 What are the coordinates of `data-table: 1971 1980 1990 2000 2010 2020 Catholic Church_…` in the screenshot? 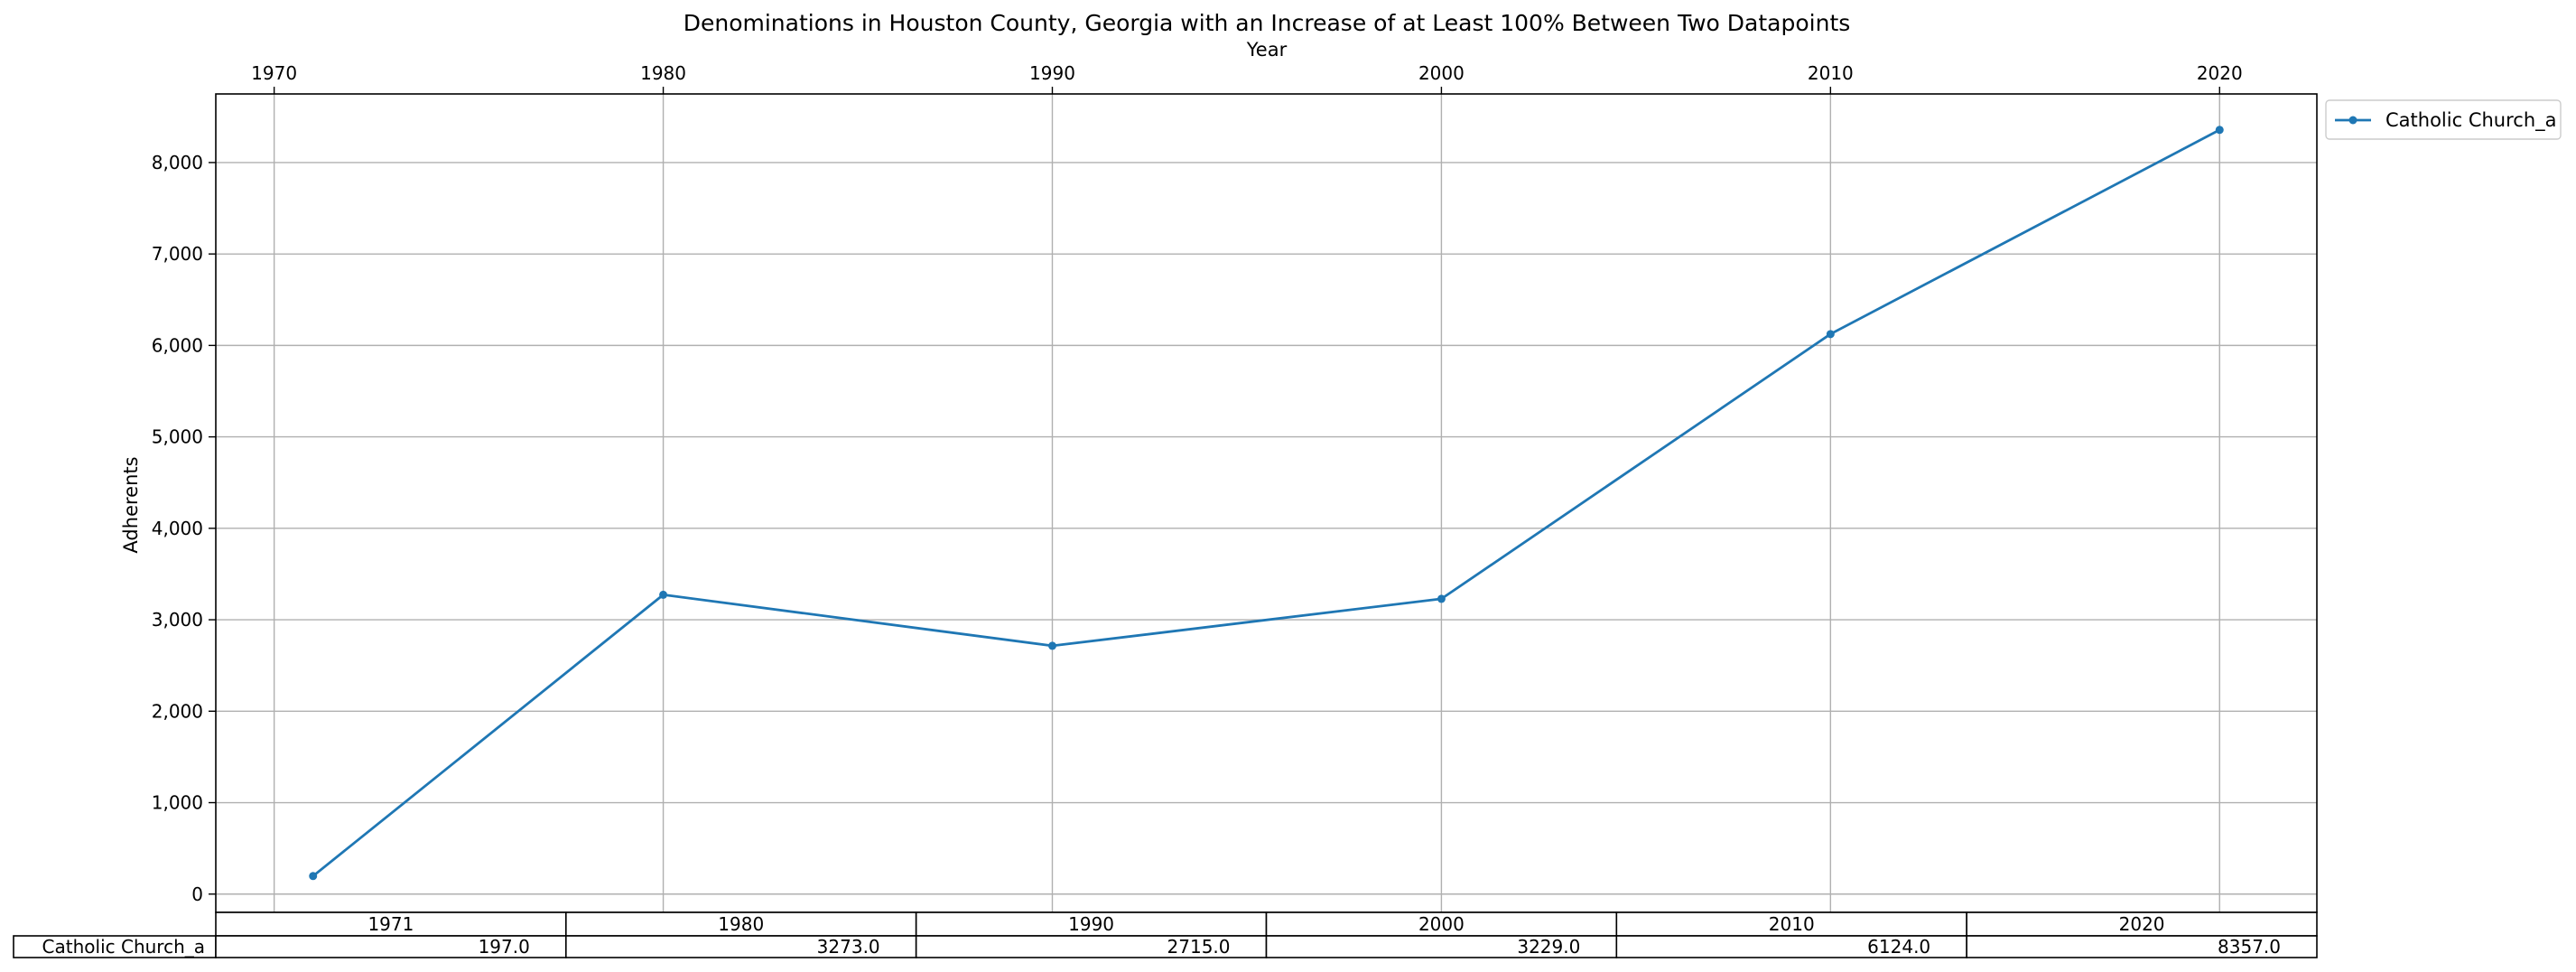 It's located at (1165, 934).